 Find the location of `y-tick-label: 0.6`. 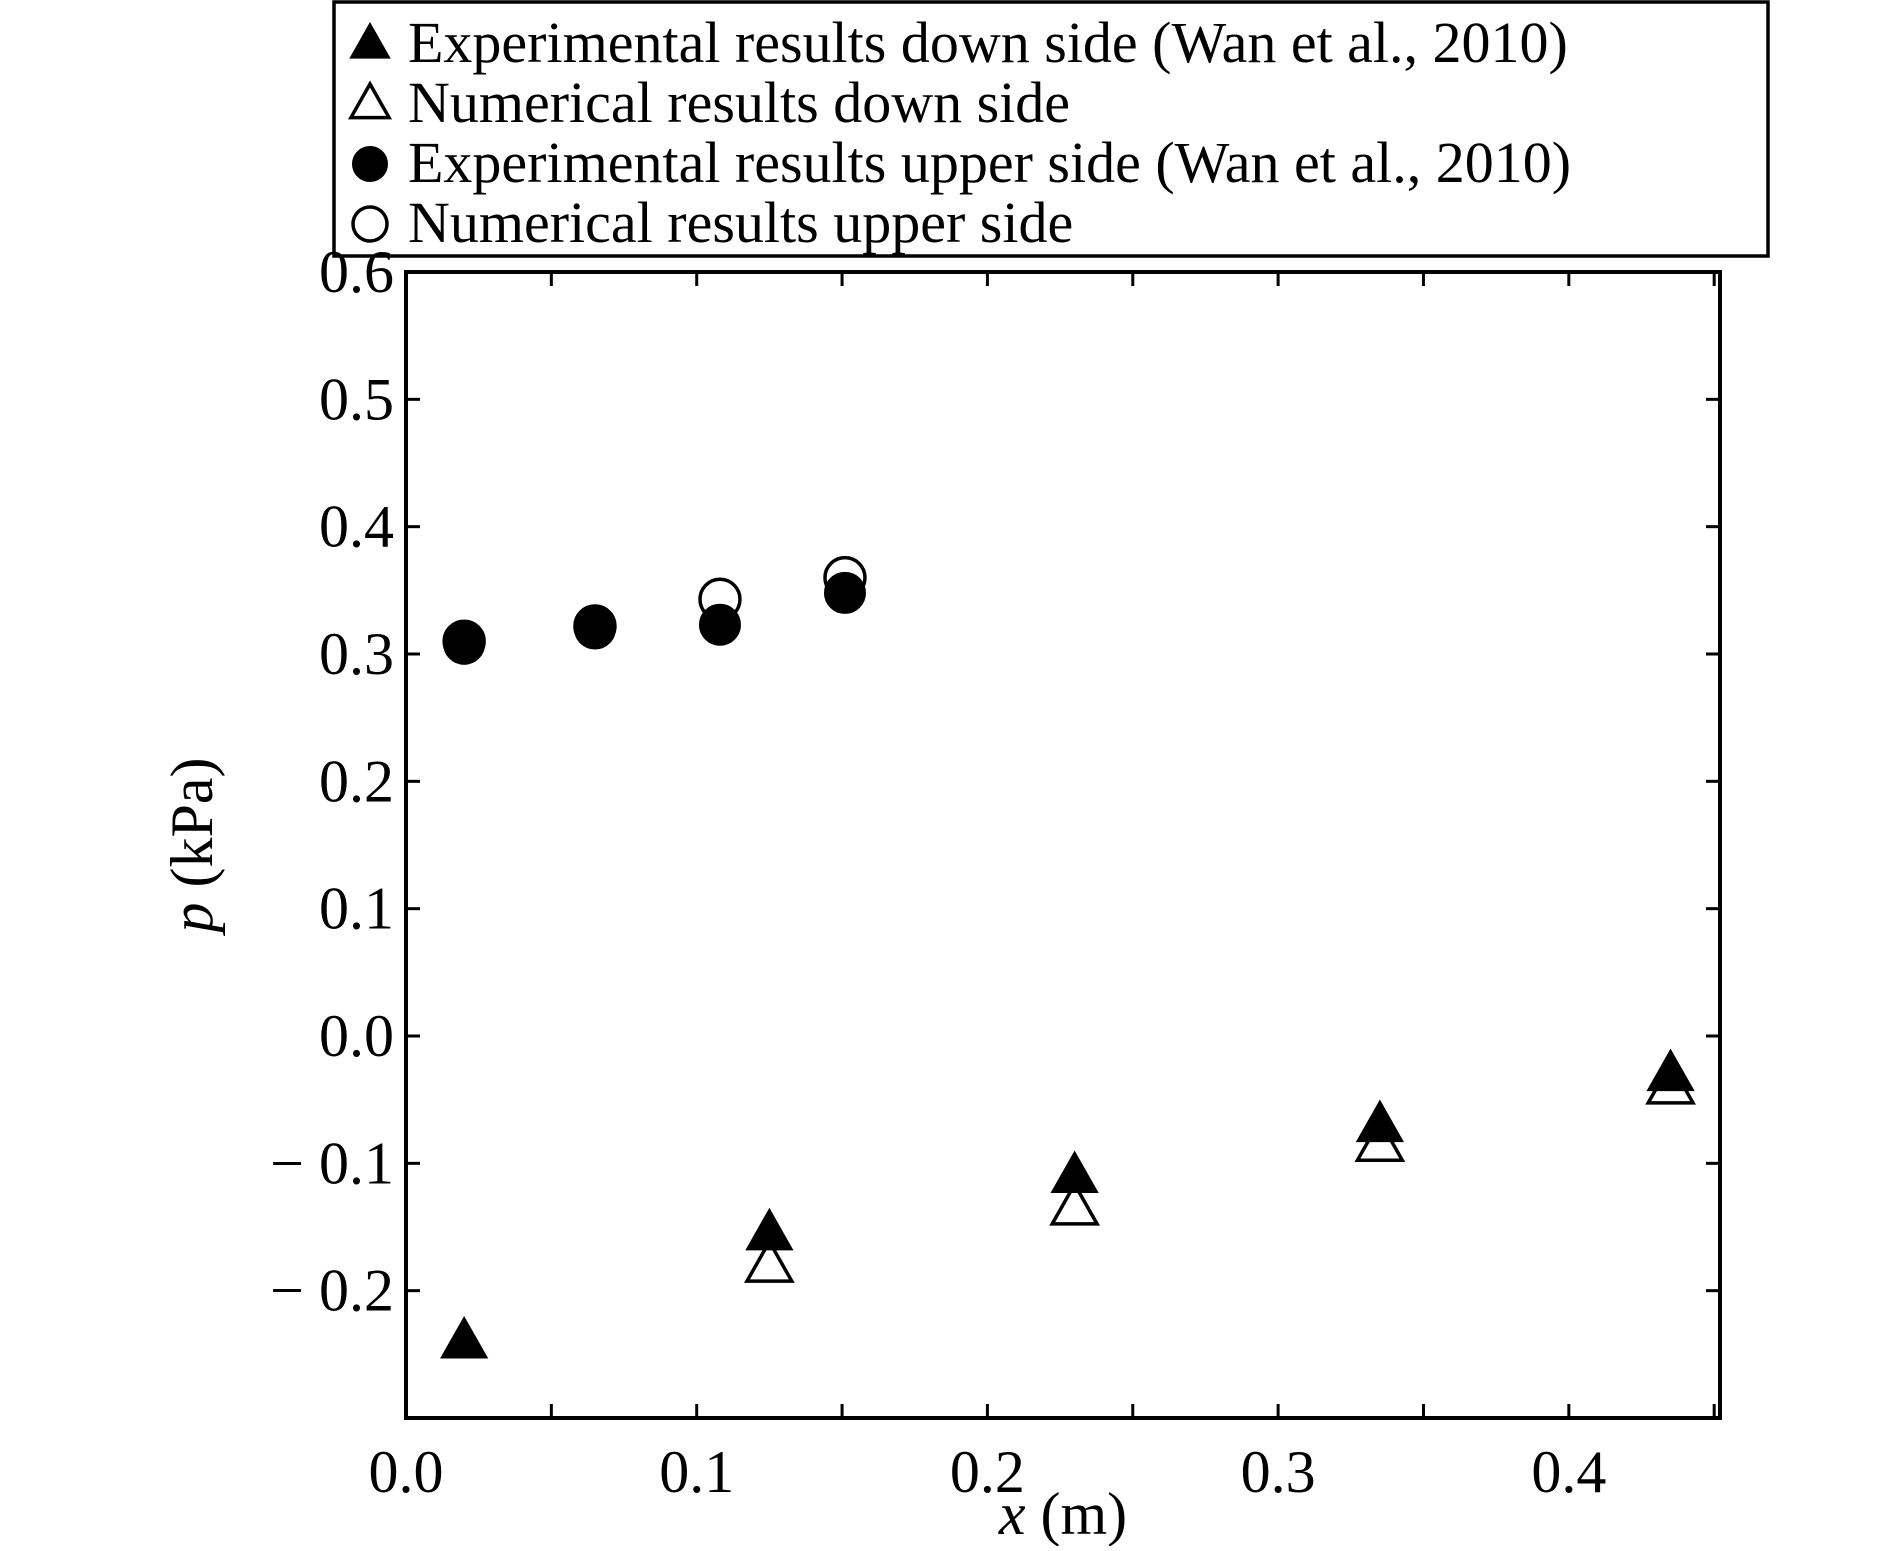

y-tick-label: 0.6 is located at coordinates (356, 272).